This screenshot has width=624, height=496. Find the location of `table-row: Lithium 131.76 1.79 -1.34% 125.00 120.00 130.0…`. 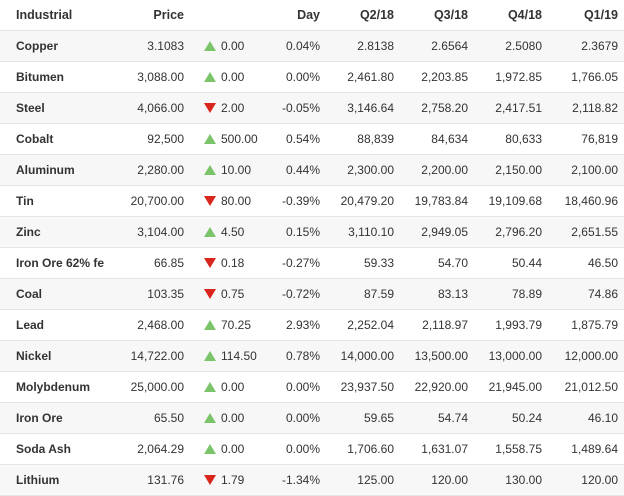

table-row: Lithium 131.76 1.79 -1.34% 125.00 120.00 130.0… is located at coordinates (312, 480).